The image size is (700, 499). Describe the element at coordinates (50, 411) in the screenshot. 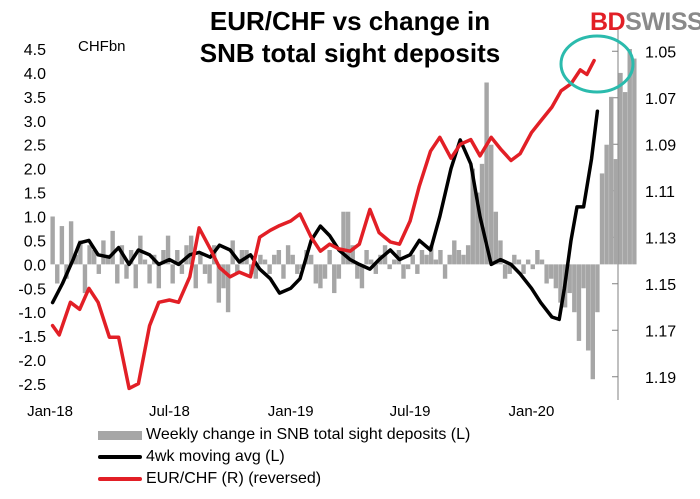

I see `x-tick-label: Jan-18` at that location.